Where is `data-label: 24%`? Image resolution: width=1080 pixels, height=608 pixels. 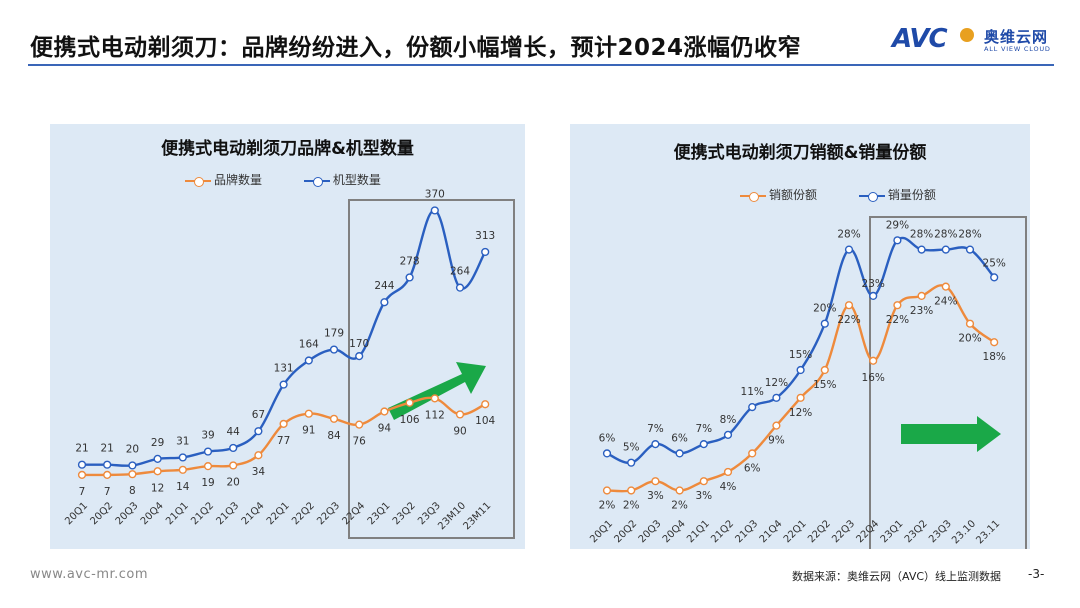 data-label: 24% is located at coordinates (945, 302).